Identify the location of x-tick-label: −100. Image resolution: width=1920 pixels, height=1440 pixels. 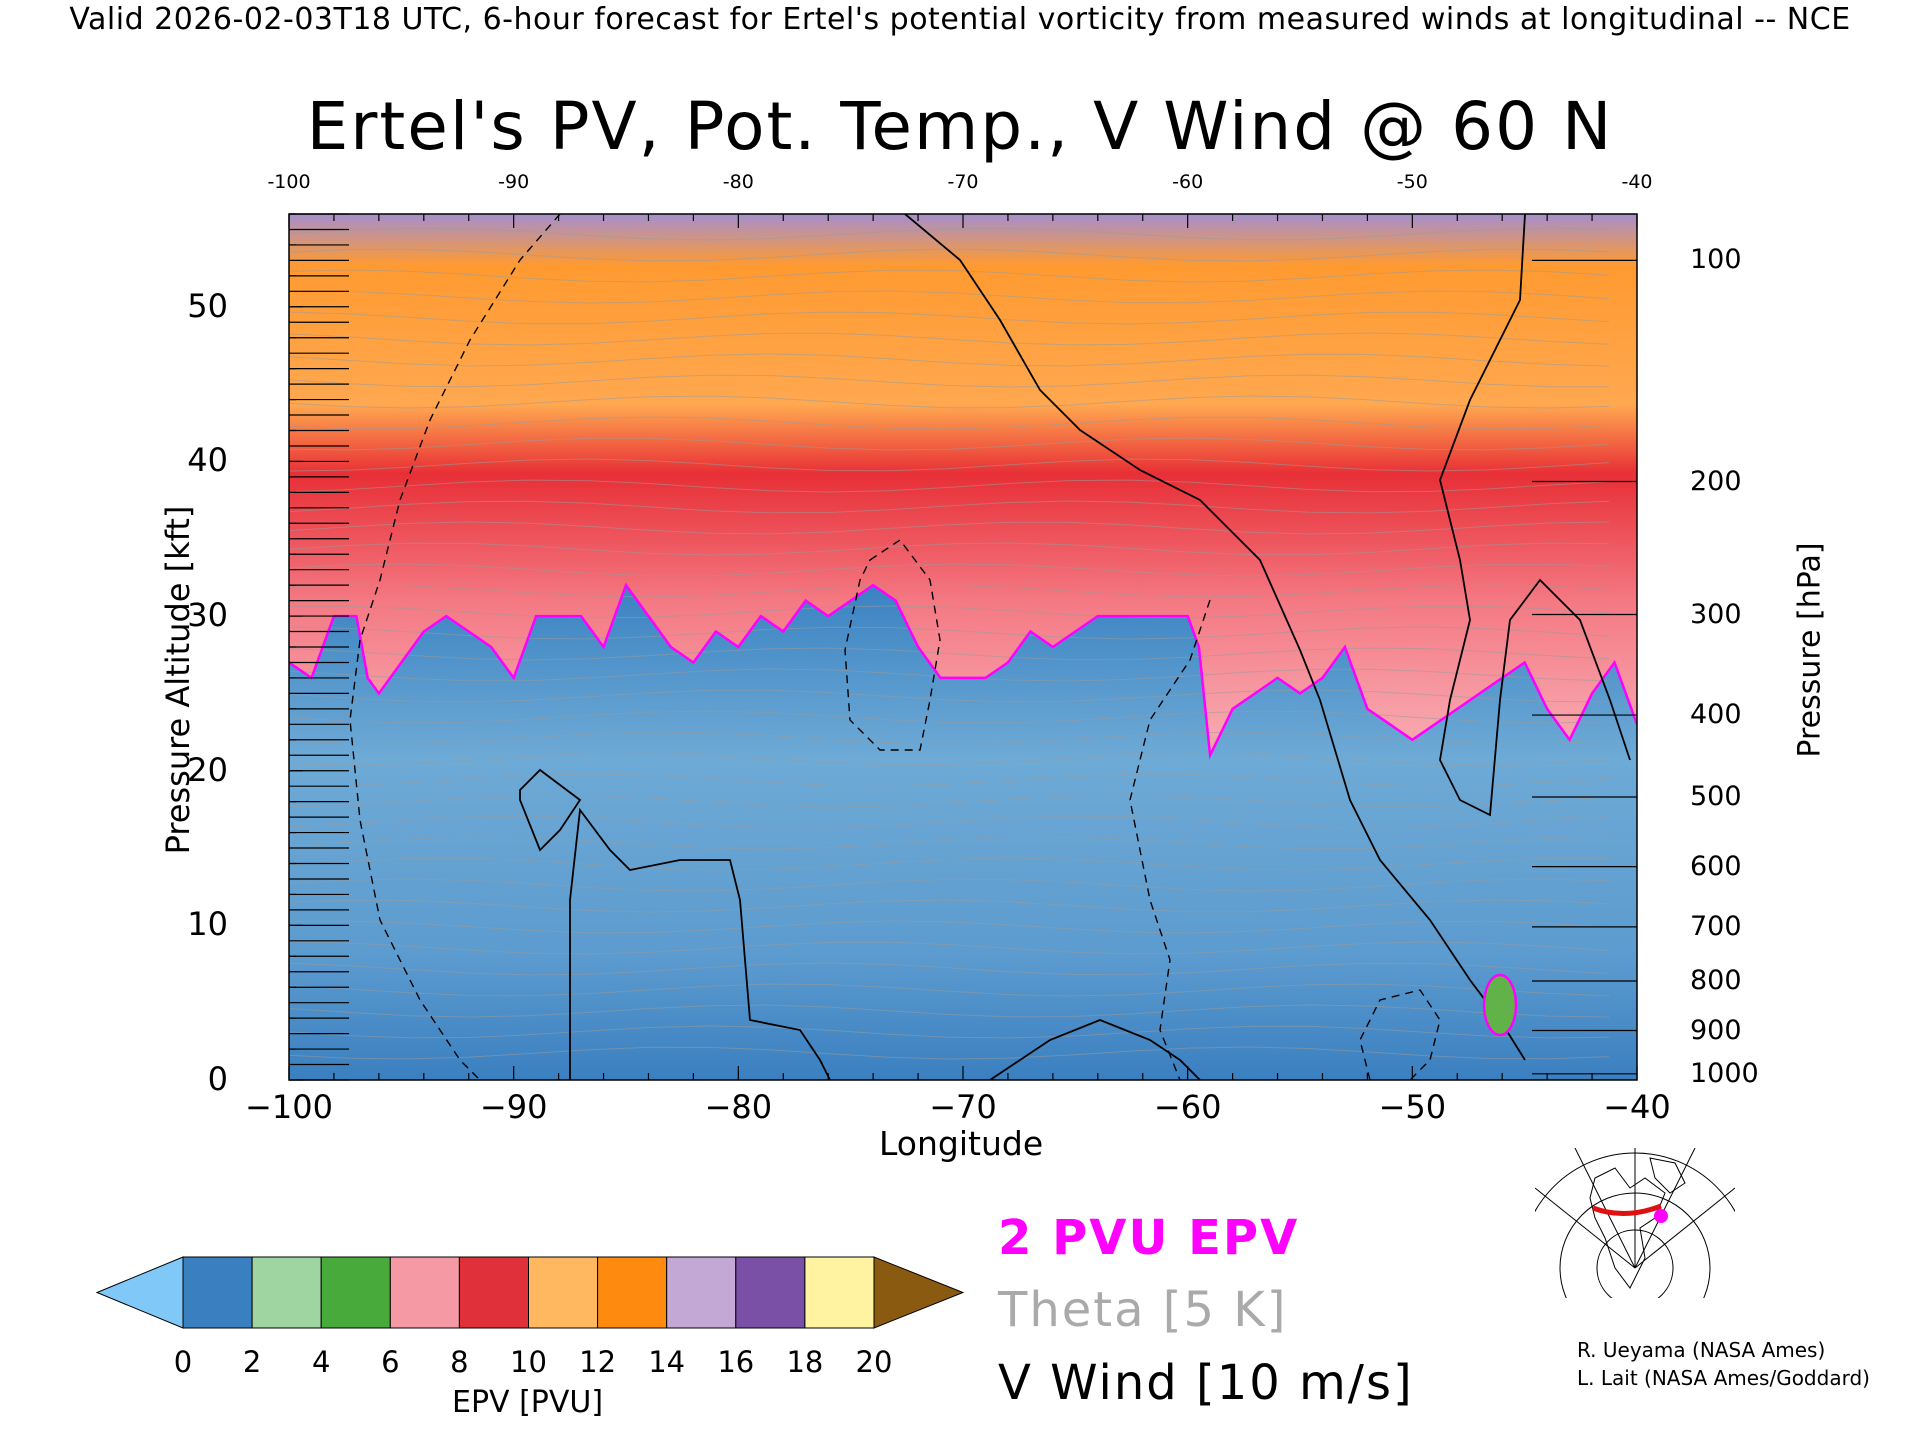
(289, 1107).